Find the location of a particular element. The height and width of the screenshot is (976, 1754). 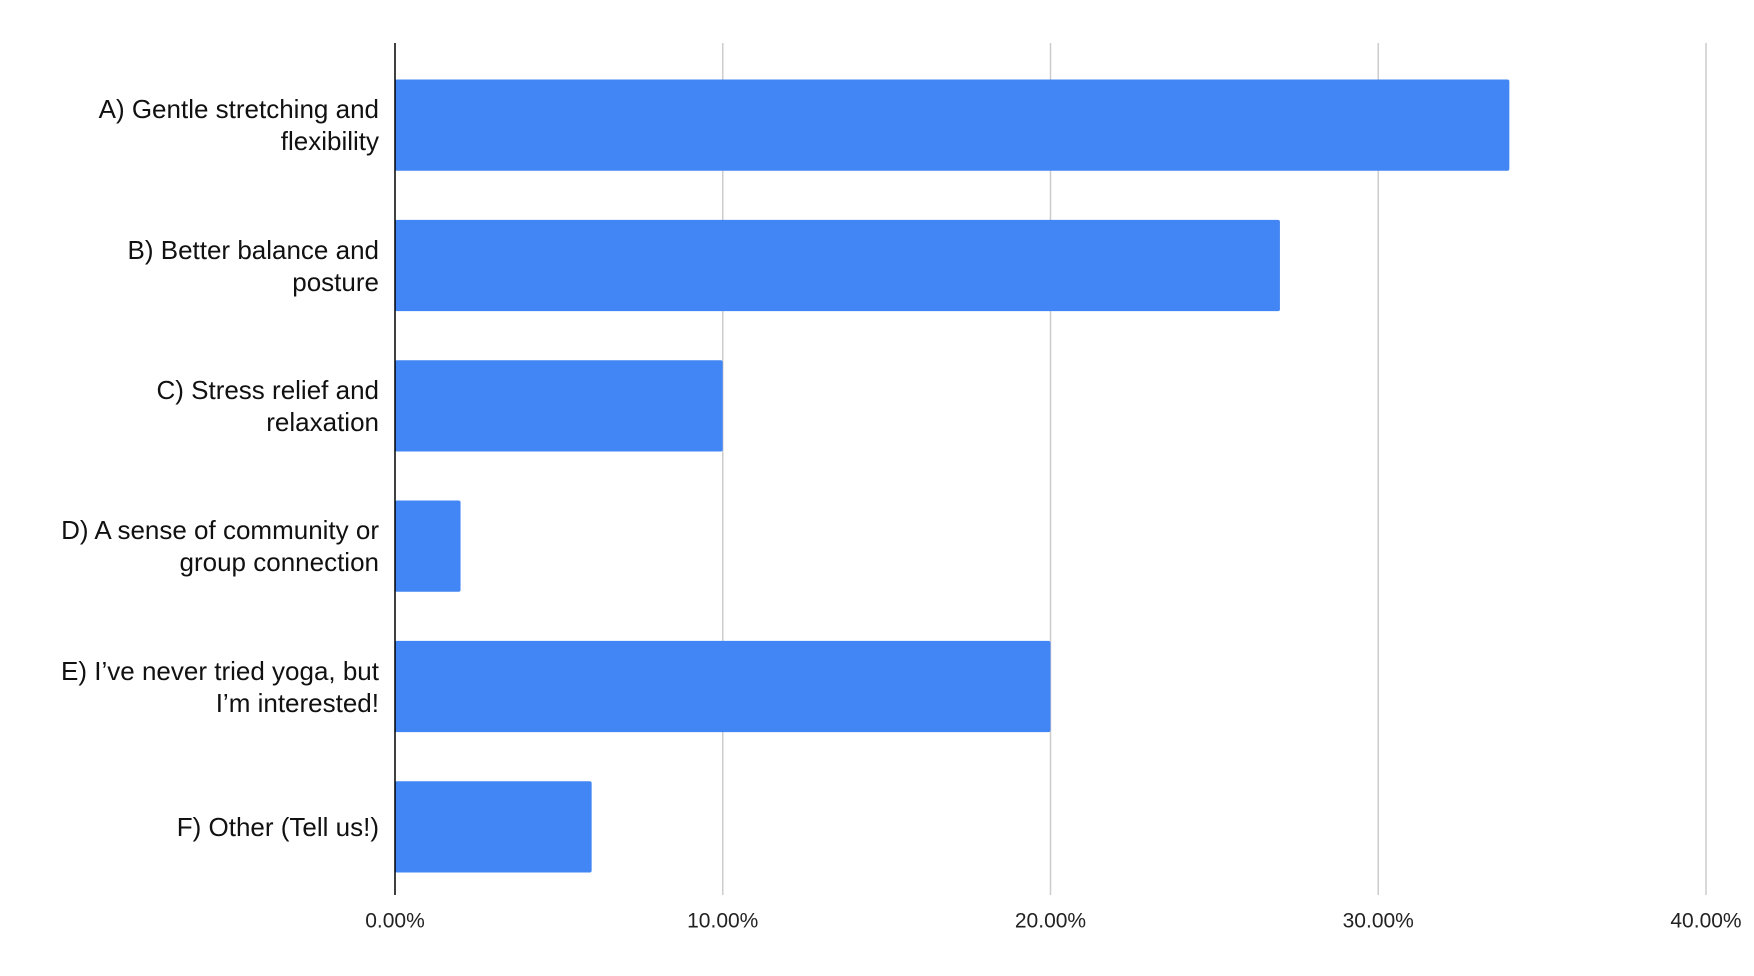

y-tick-label: A) Gentle stretching and flexibility is located at coordinates (238, 125).